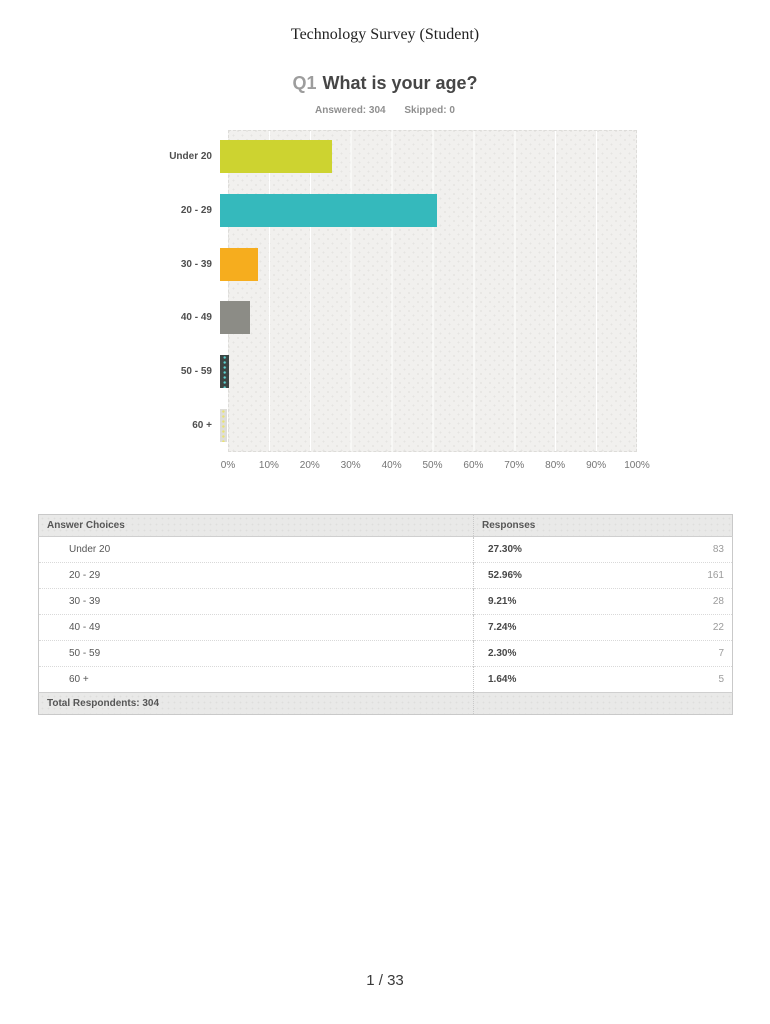  Describe the element at coordinates (502, 627) in the screenshot. I see `response-percent: 7.24%` at that location.